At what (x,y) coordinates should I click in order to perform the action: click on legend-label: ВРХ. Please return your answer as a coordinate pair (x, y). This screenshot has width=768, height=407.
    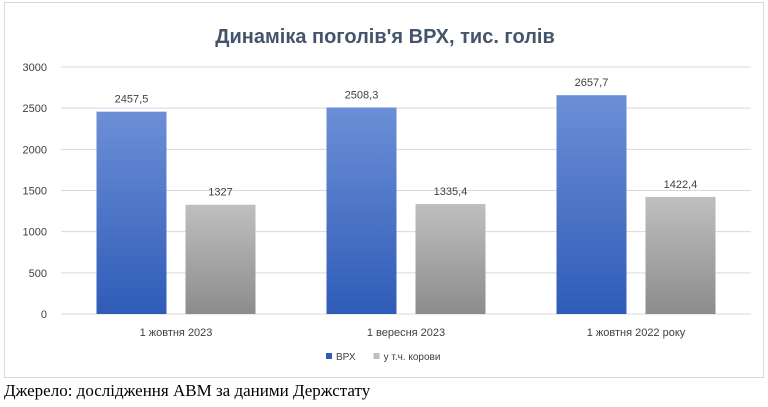
    Looking at the image, I should click on (346, 357).